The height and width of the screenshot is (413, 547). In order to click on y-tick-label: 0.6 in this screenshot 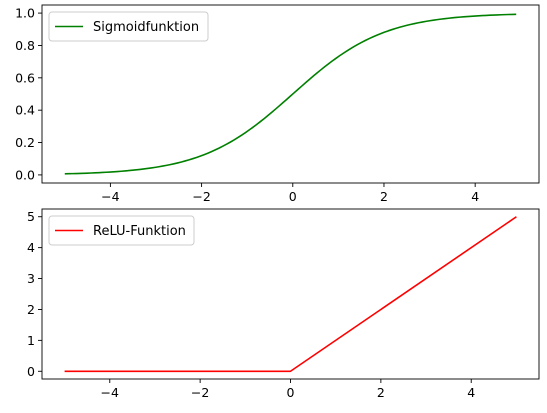, I will do `click(25, 77)`.